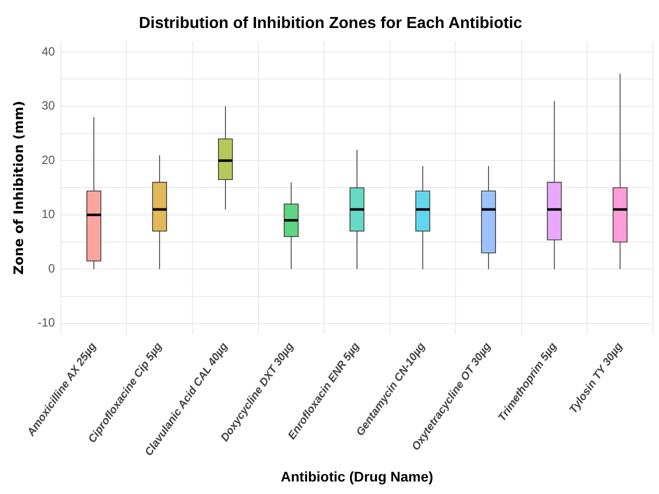  Describe the element at coordinates (47, 323) in the screenshot. I see `y-tick-label: -10` at that location.